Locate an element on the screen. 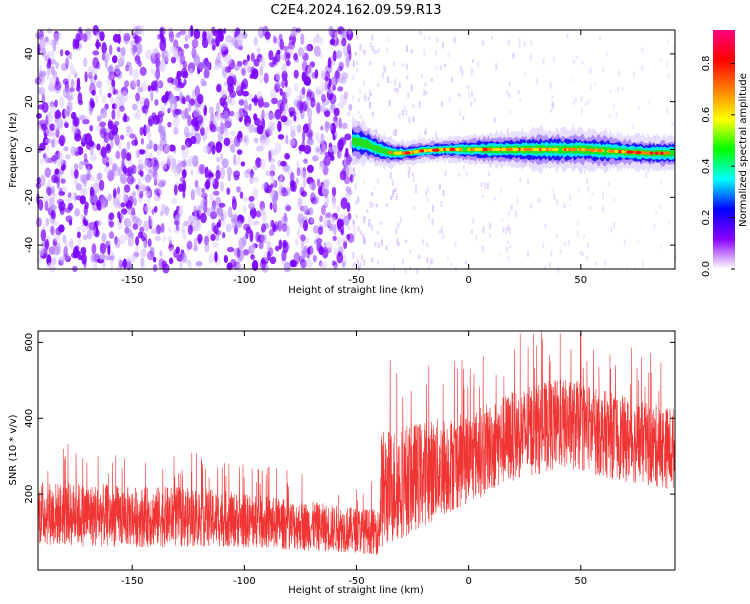 The width and height of the screenshot is (750, 604). colorbar-tick-label: 0.0 is located at coordinates (706, 269).